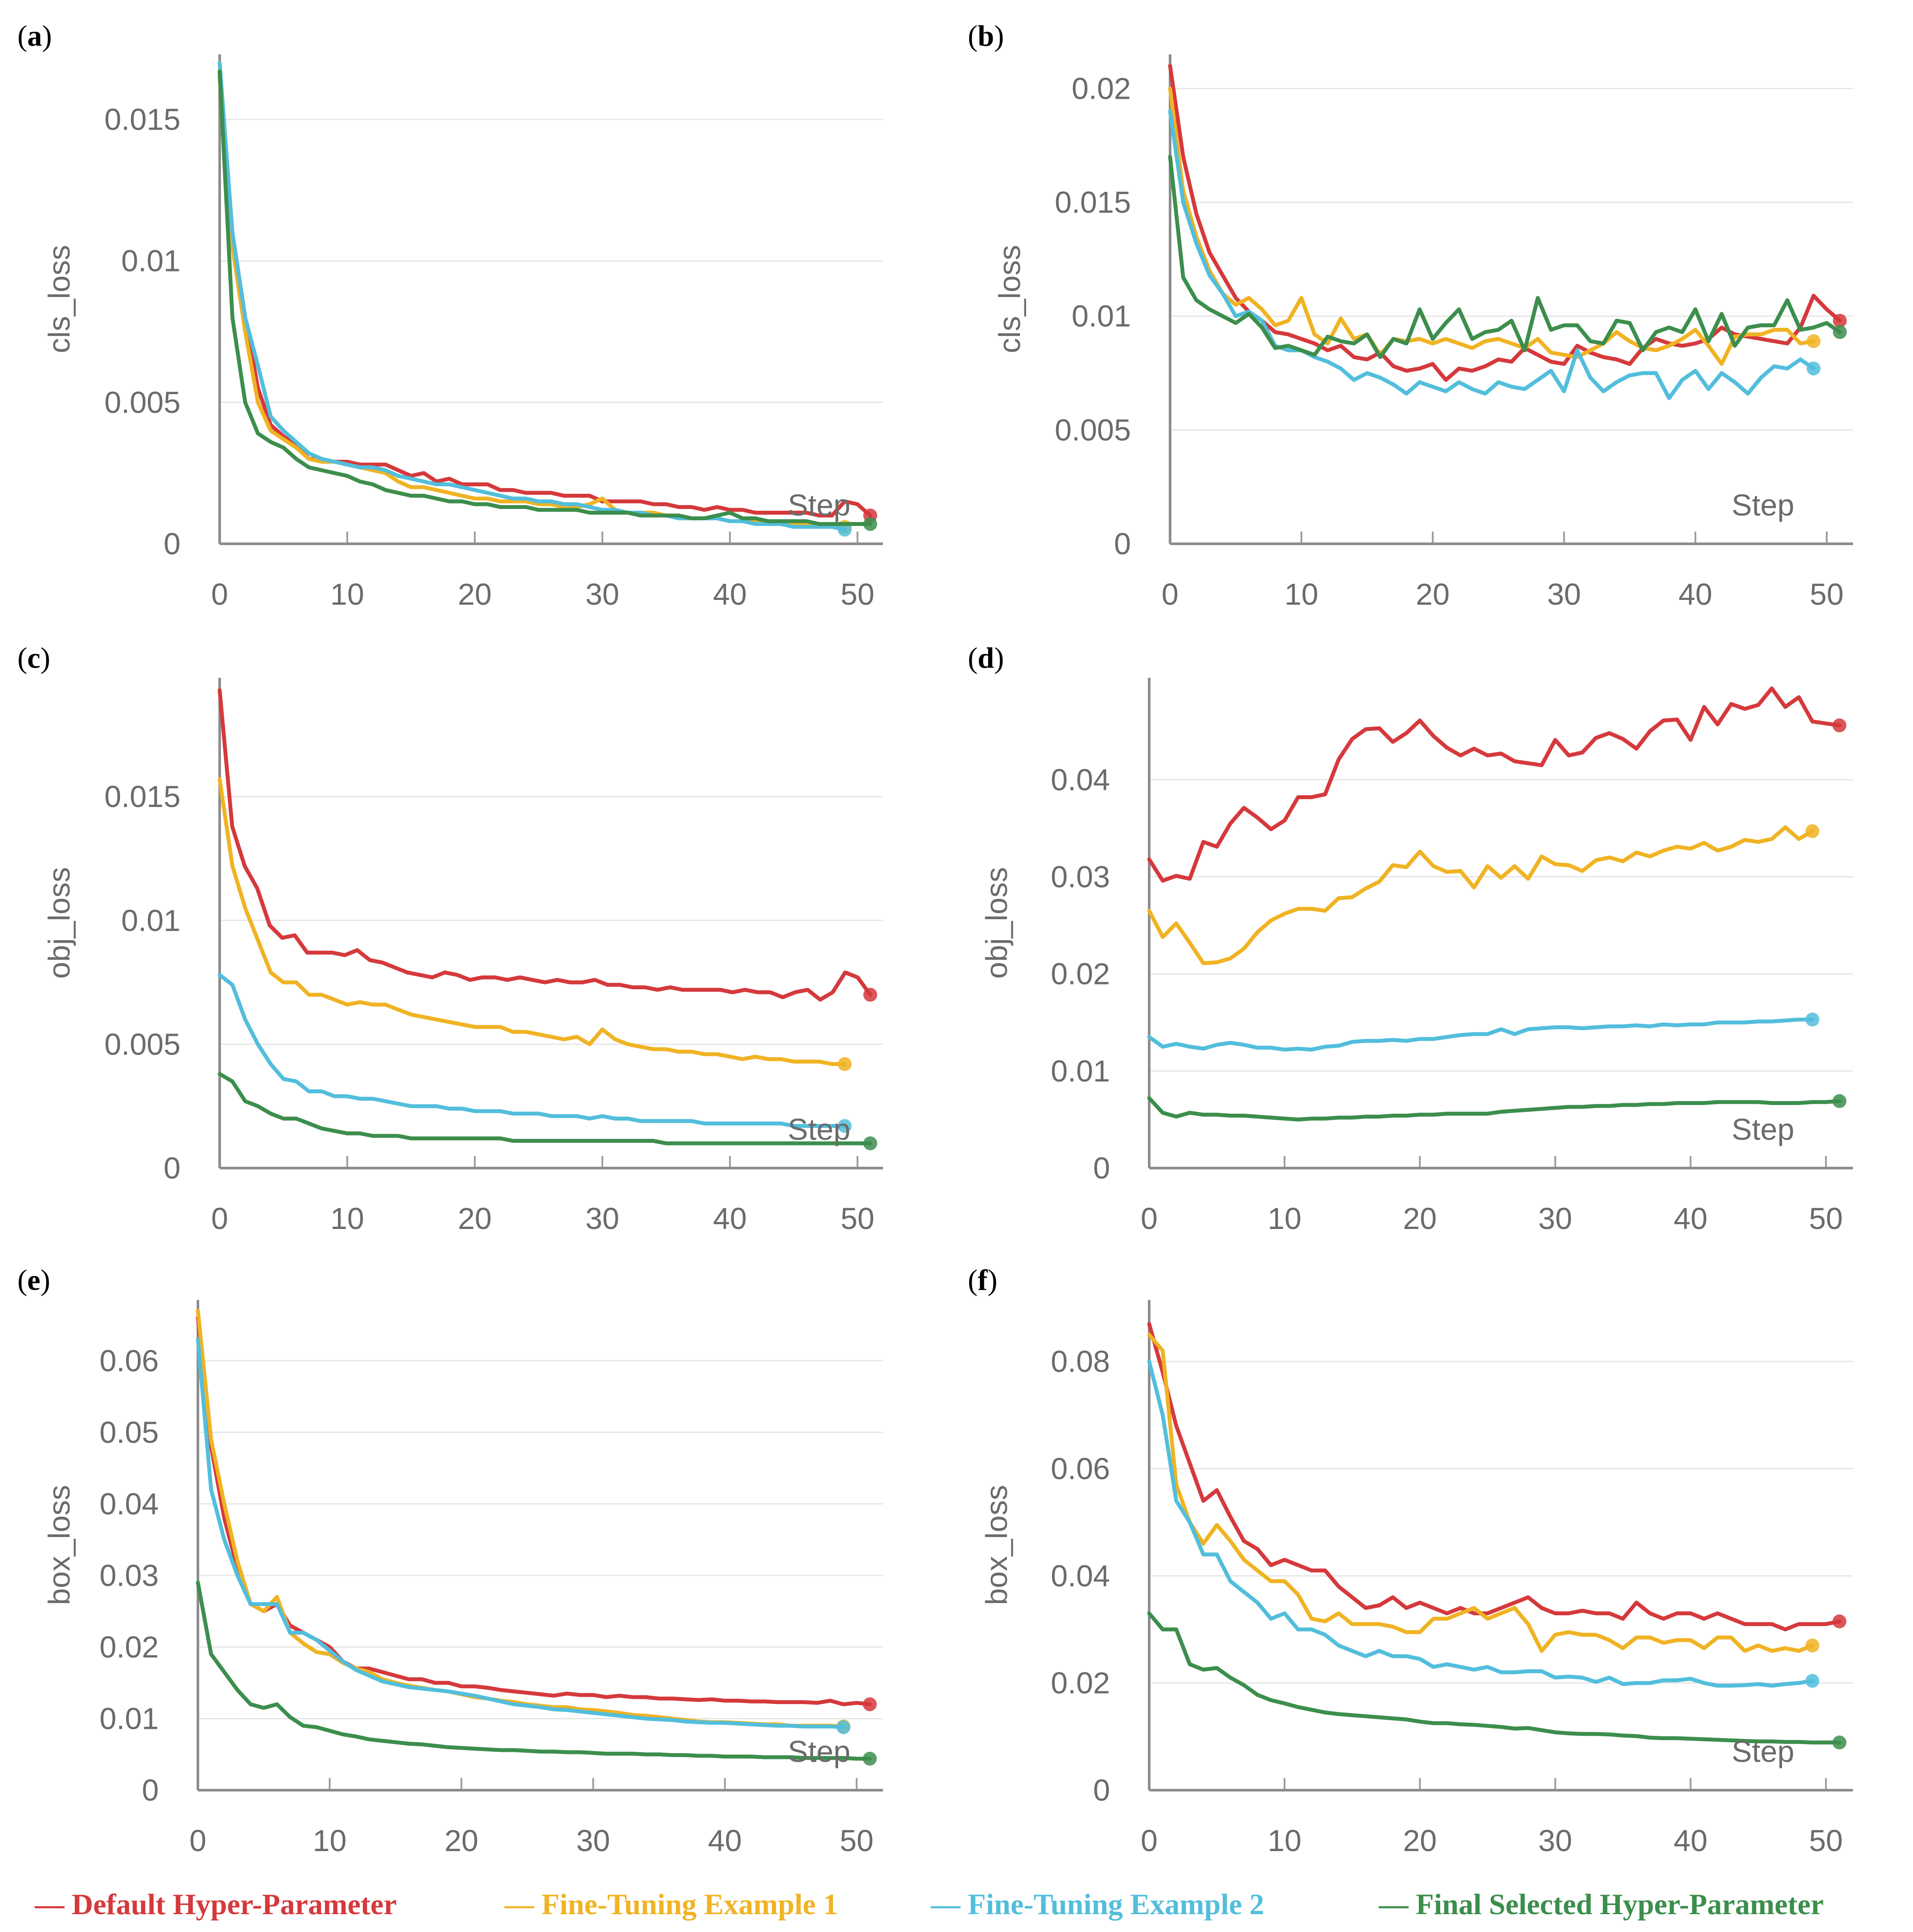 The height and width of the screenshot is (1932, 1913). What do you see at coordinates (59, 299) in the screenshot?
I see `y-axis-label: cls_loss` at bounding box center [59, 299].